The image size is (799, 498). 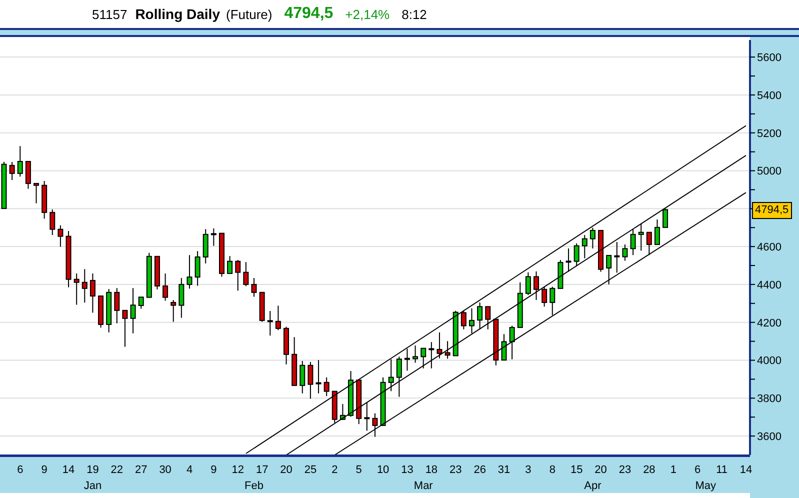 I want to click on chart-title: Rolling Daily, so click(x=177, y=14).